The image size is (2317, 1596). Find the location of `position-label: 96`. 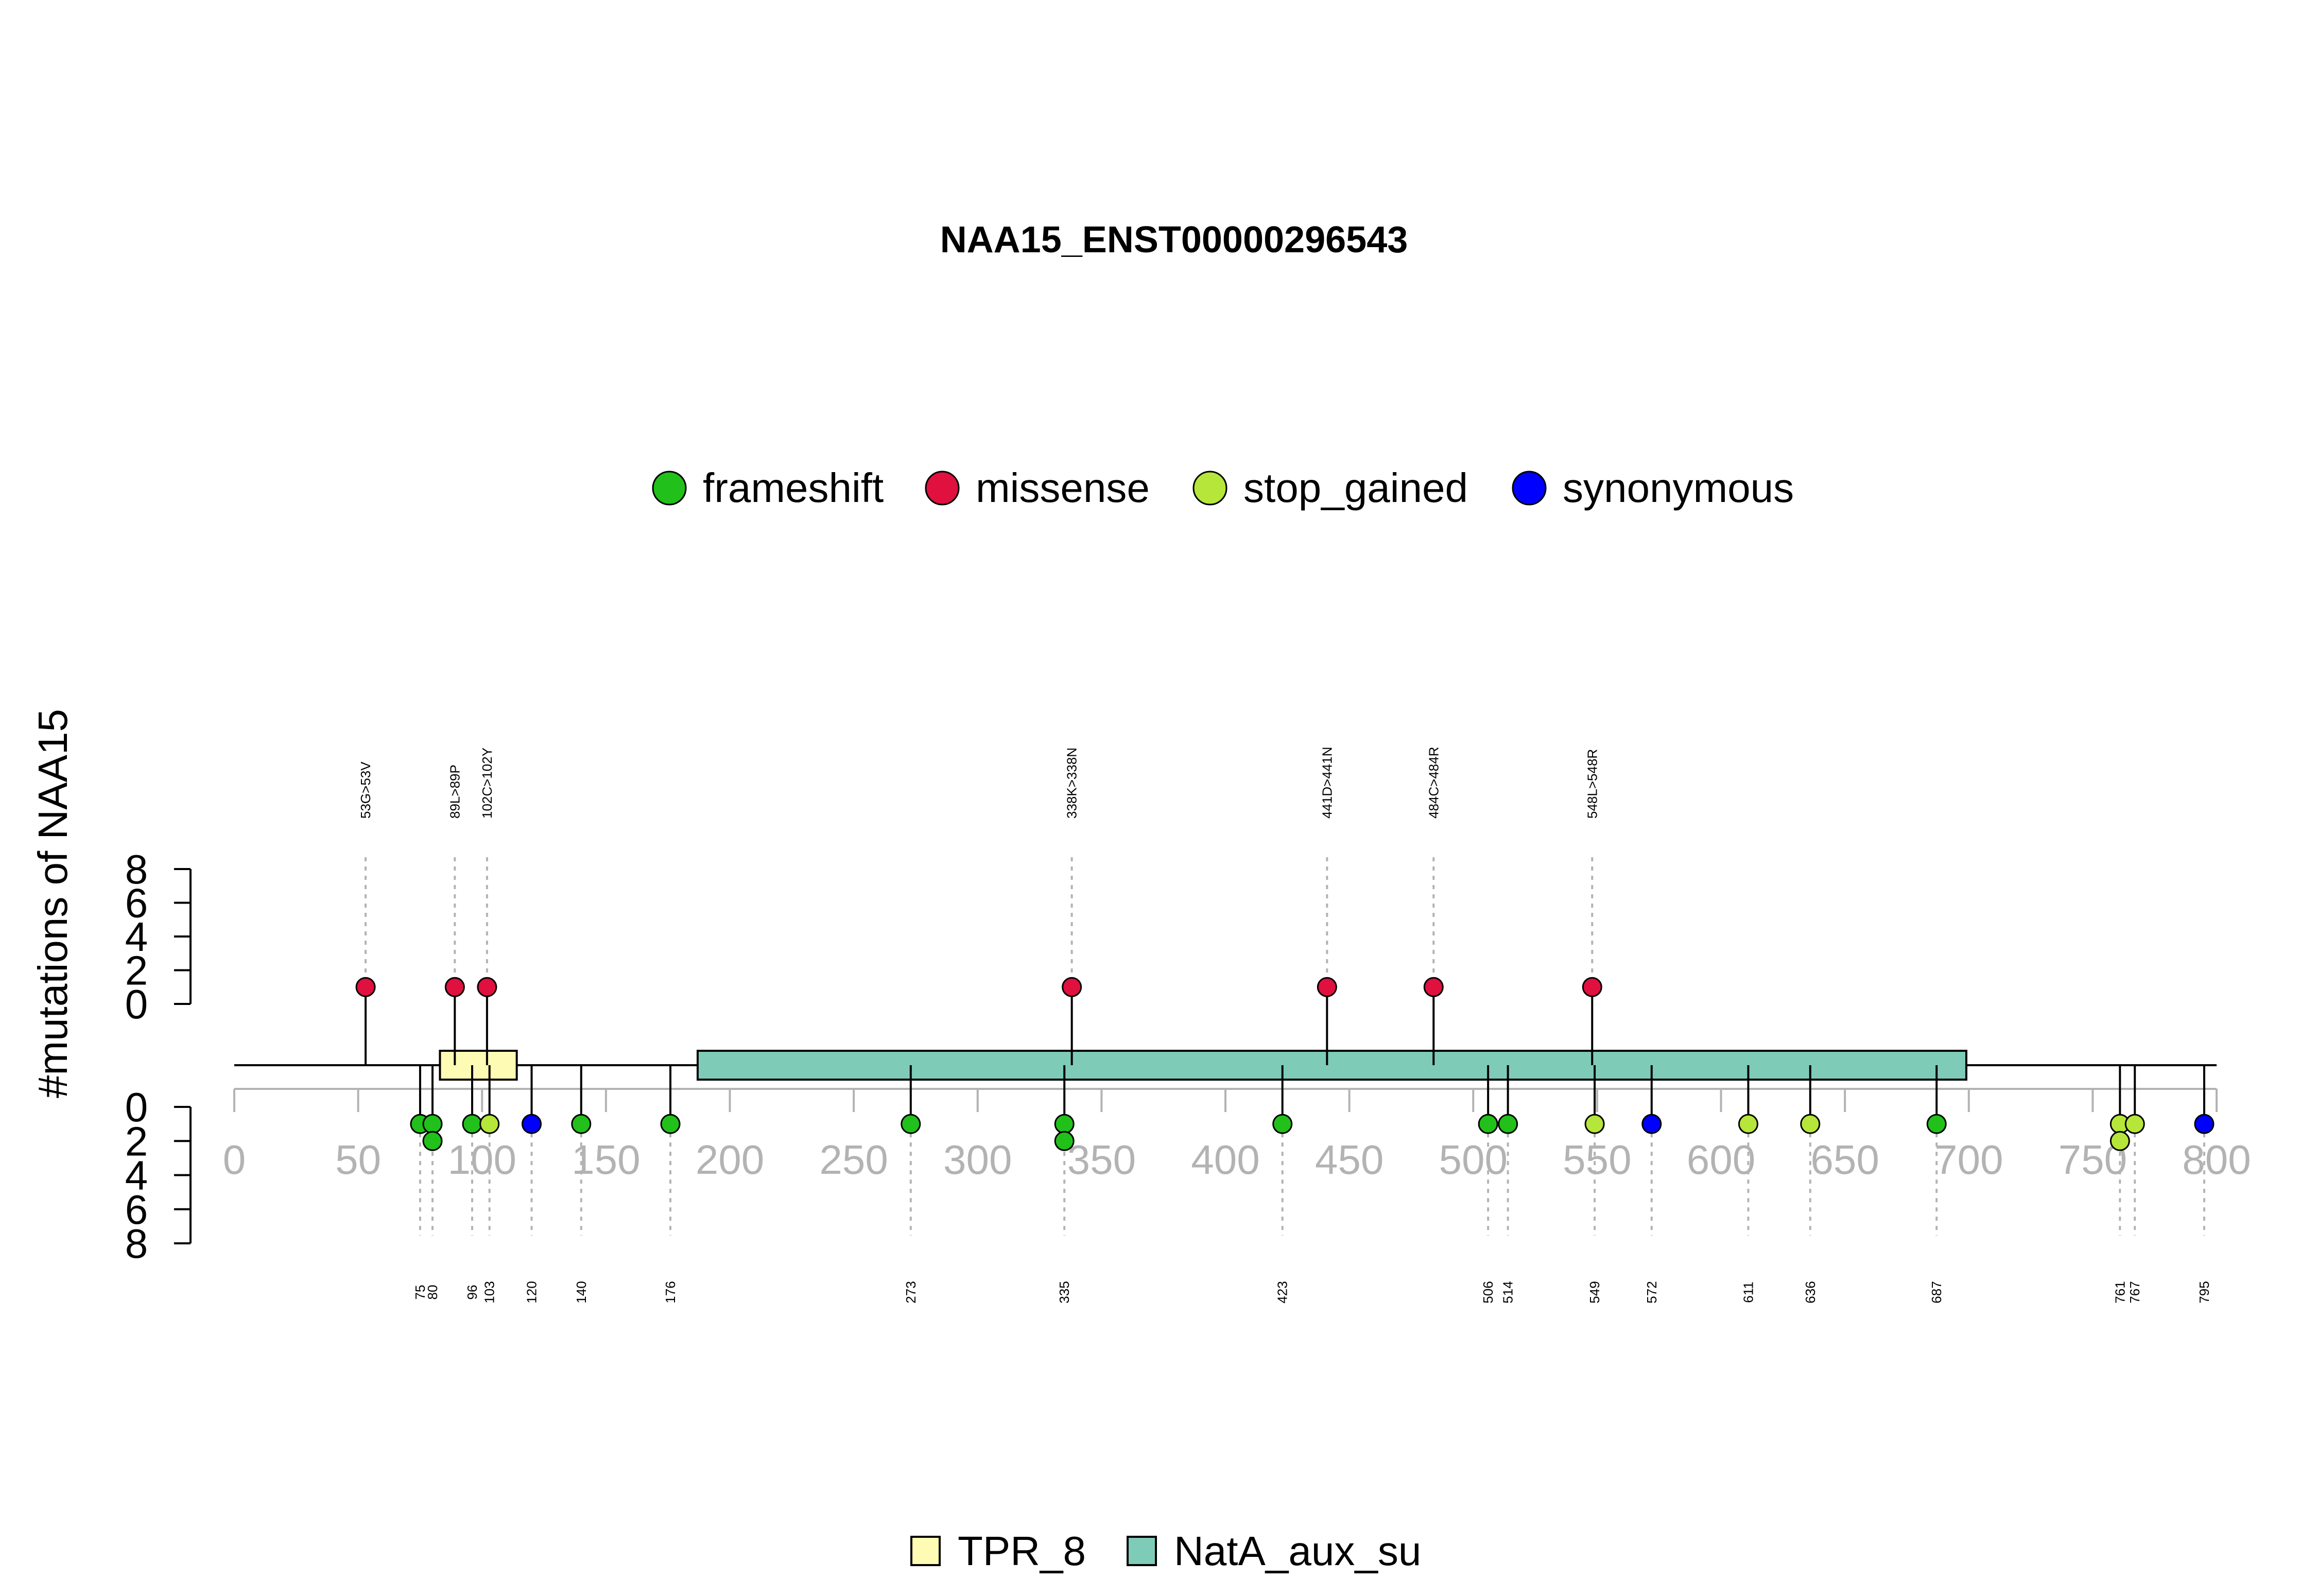

position-label: 96 is located at coordinates (472, 1293).